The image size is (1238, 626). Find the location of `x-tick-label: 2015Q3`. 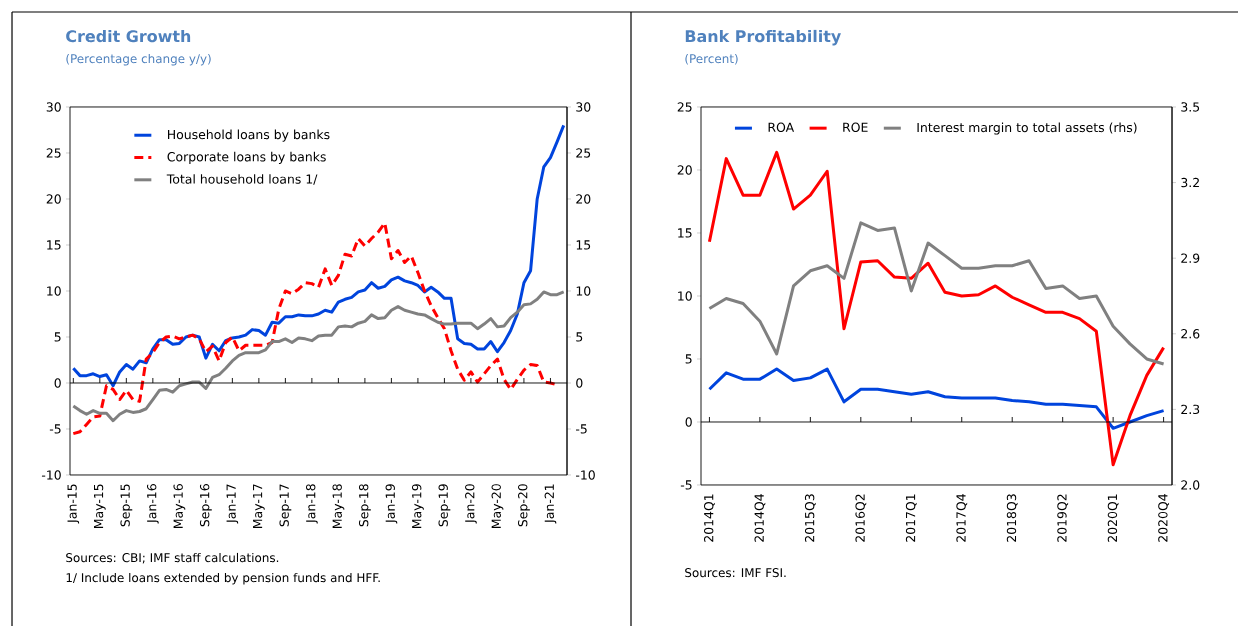

x-tick-label: 2015Q3 is located at coordinates (810, 518).